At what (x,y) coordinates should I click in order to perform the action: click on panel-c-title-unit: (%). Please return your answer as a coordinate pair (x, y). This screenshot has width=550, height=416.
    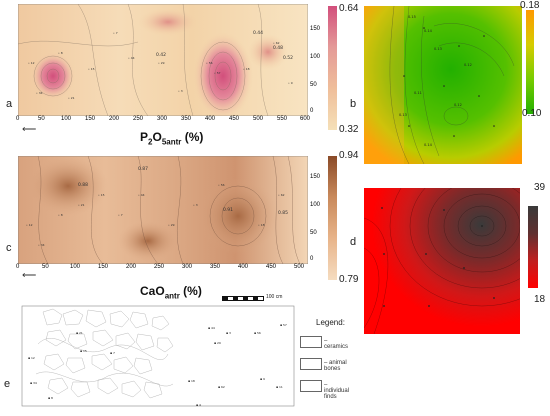
    Looking at the image, I should click on (192, 291).